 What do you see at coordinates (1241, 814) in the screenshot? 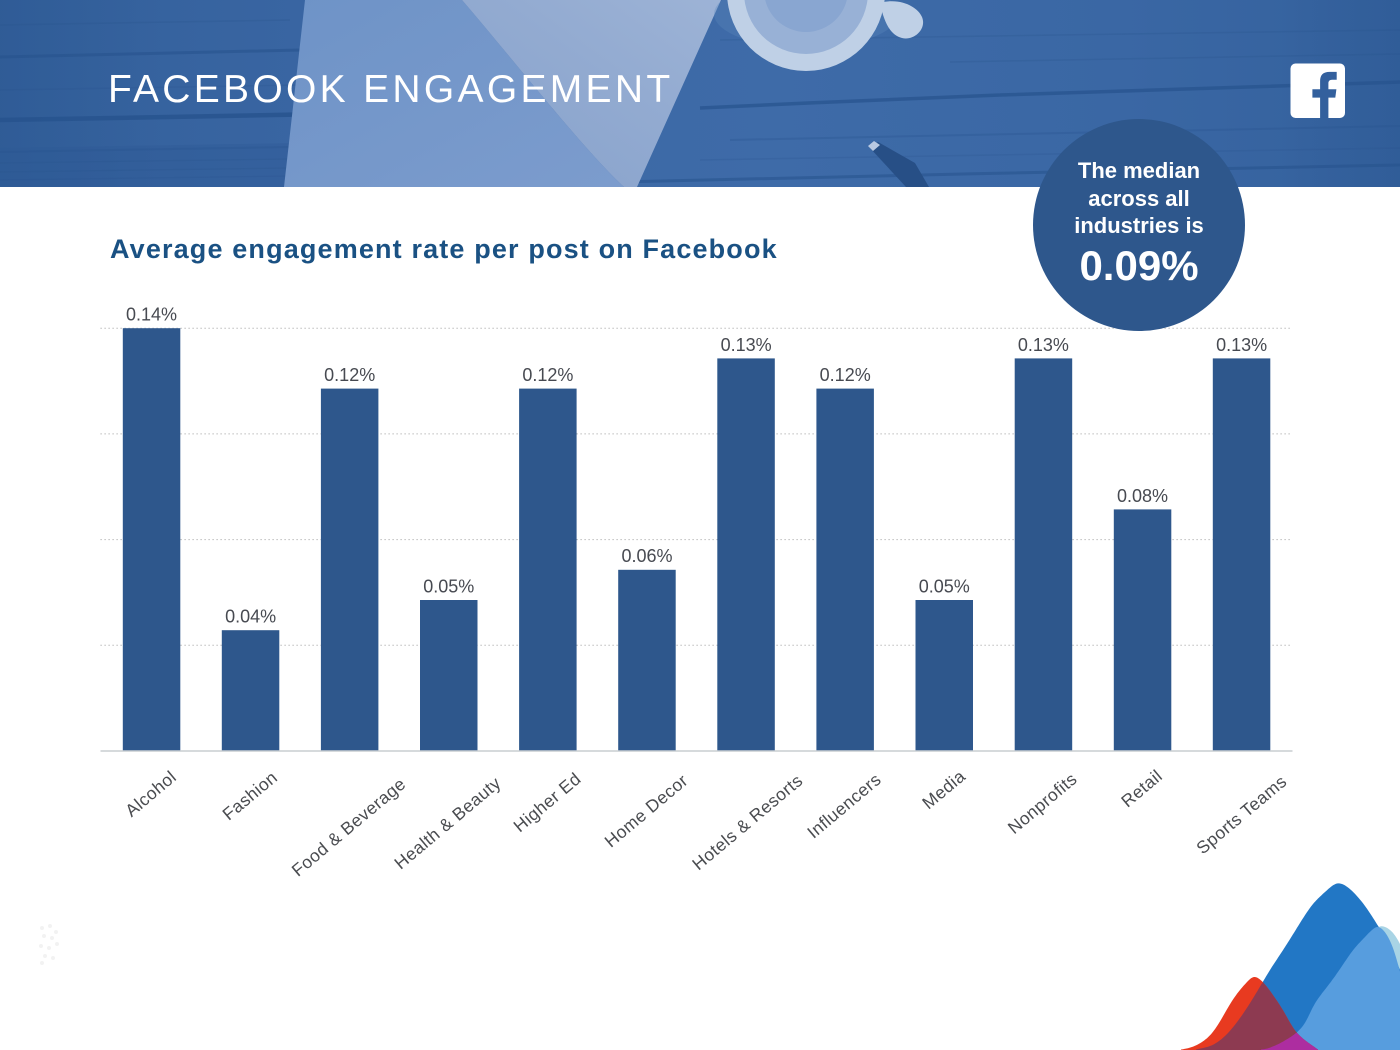
I see `svg-text: Sports Teams` at bounding box center [1241, 814].